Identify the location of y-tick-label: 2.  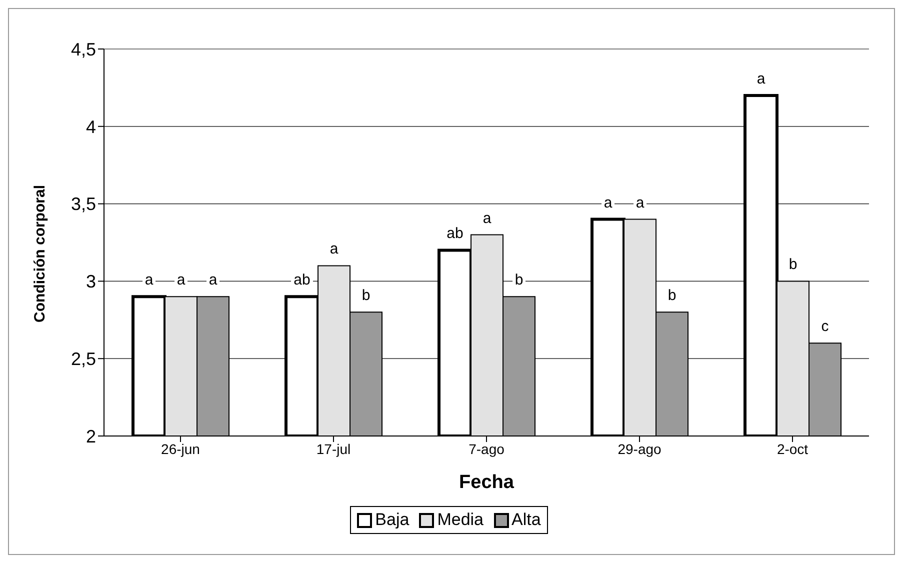
(91, 436).